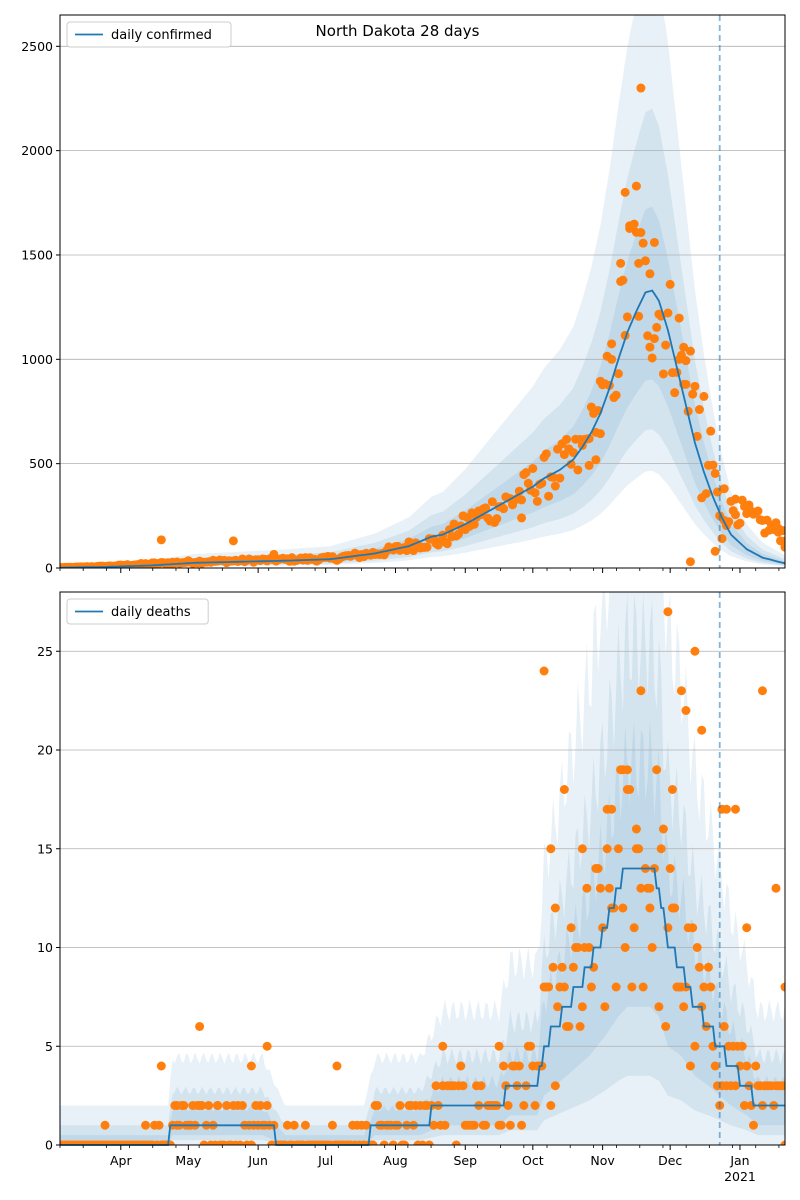  Describe the element at coordinates (37, 150) in the screenshot. I see `y-tick-label: 2000` at that location.